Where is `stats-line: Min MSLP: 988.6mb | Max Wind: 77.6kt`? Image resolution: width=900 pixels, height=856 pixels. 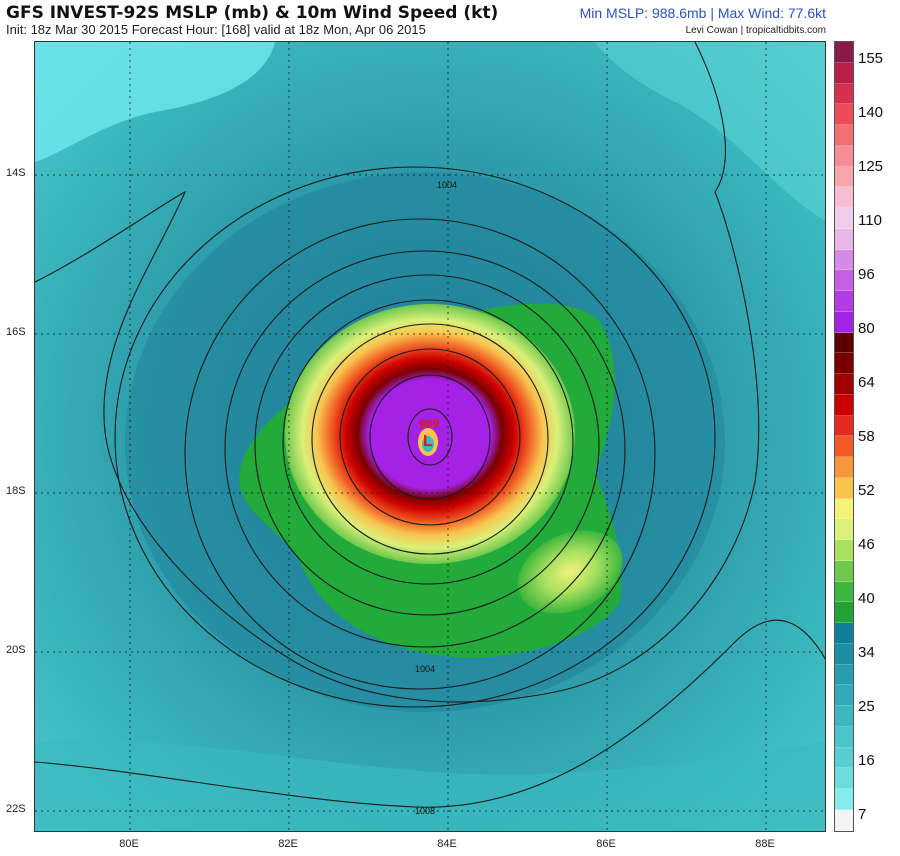
stats-line: Min MSLP: 988.6mb | Max Wind: 77.6kt is located at coordinates (702, 13).